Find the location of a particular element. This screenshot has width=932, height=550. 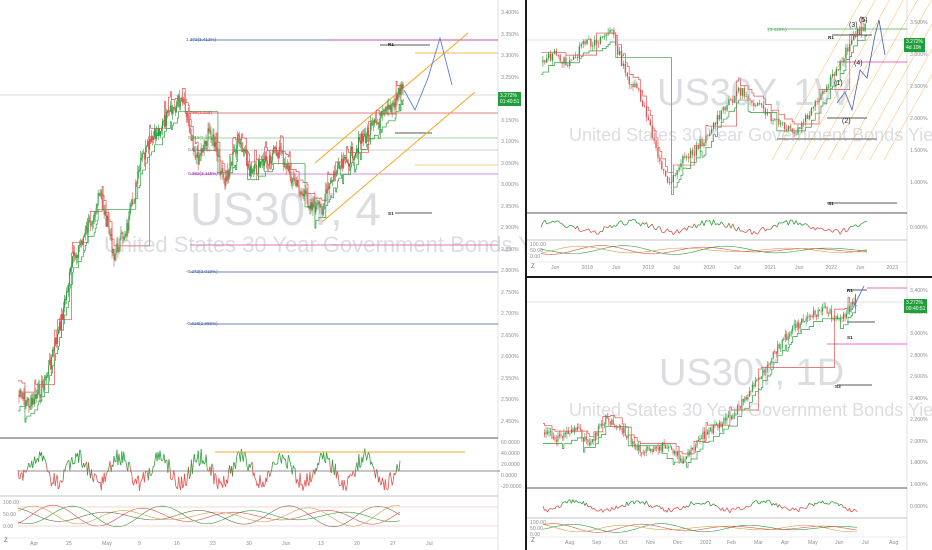

br-osc2-tick: 0.00 is located at coordinates (535, 535).